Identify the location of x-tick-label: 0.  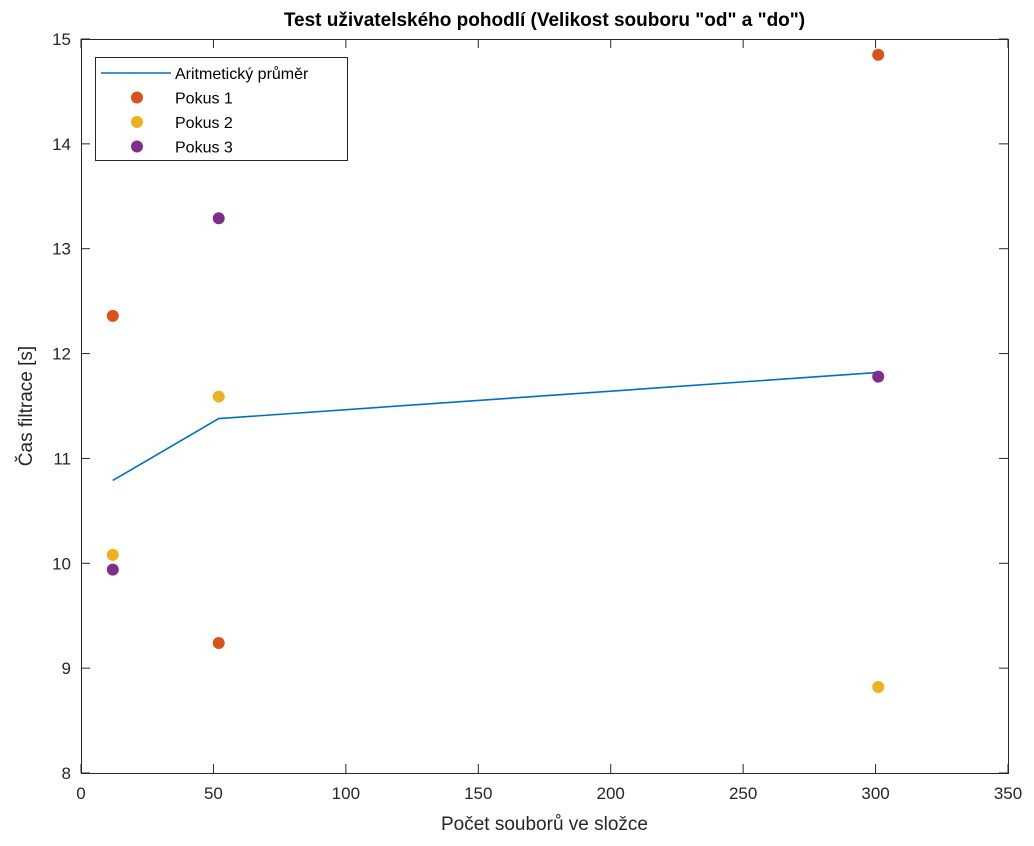
(80, 793).